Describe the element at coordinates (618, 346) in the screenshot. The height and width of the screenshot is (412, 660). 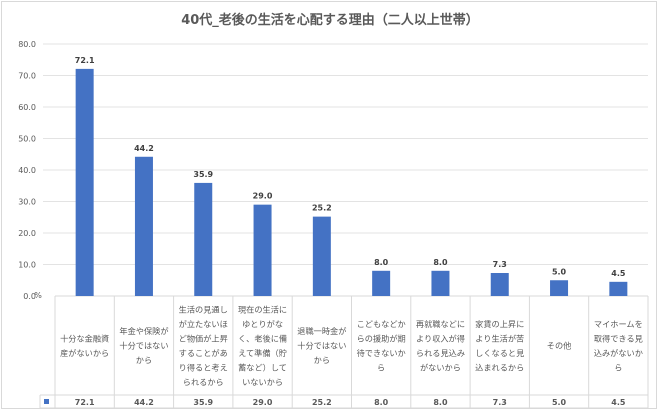
I see `category-label: マイホームを取得できる見込みがないから` at that location.